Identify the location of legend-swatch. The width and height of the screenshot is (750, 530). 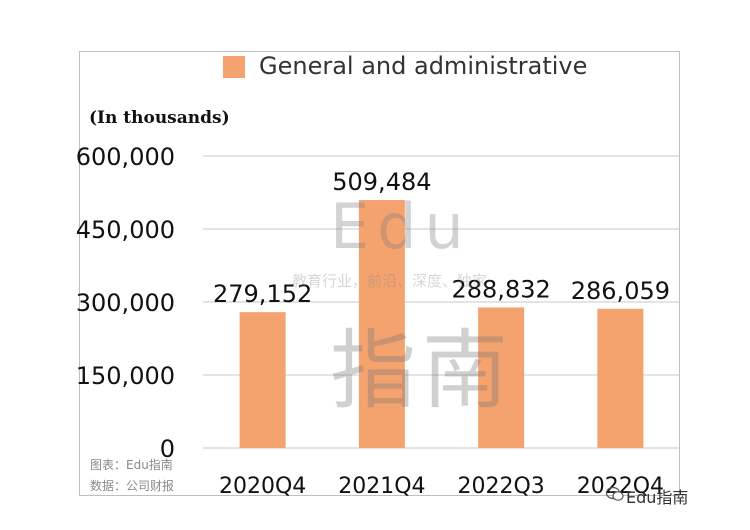
(234, 67).